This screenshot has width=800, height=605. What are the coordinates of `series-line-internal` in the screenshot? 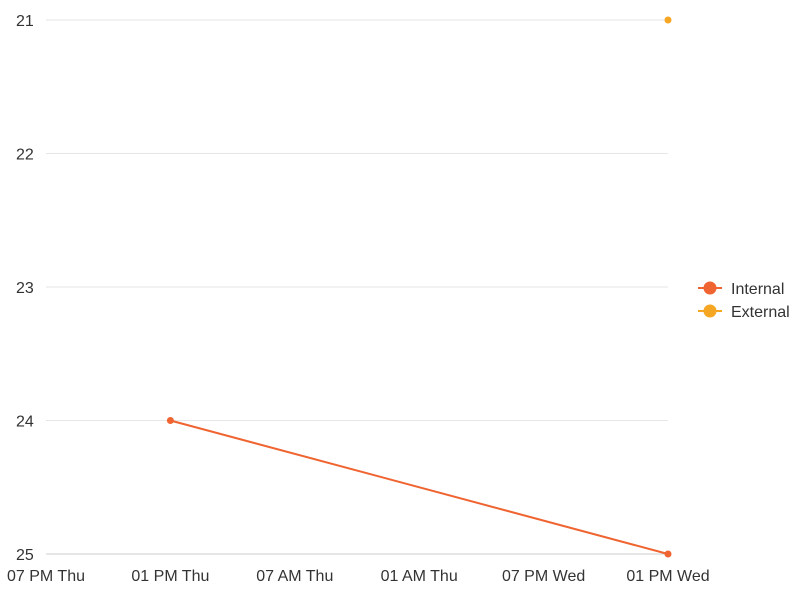 It's located at (419, 487).